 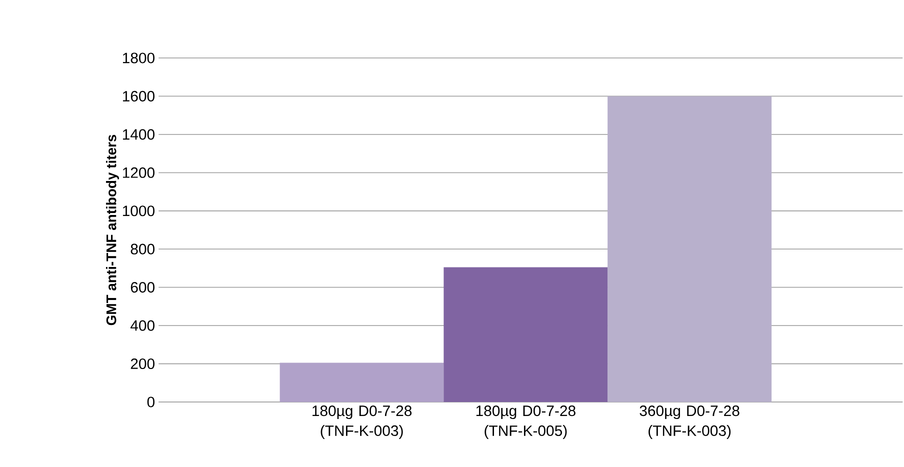 What do you see at coordinates (142, 249) in the screenshot?
I see `y-tick-label: 800` at bounding box center [142, 249].